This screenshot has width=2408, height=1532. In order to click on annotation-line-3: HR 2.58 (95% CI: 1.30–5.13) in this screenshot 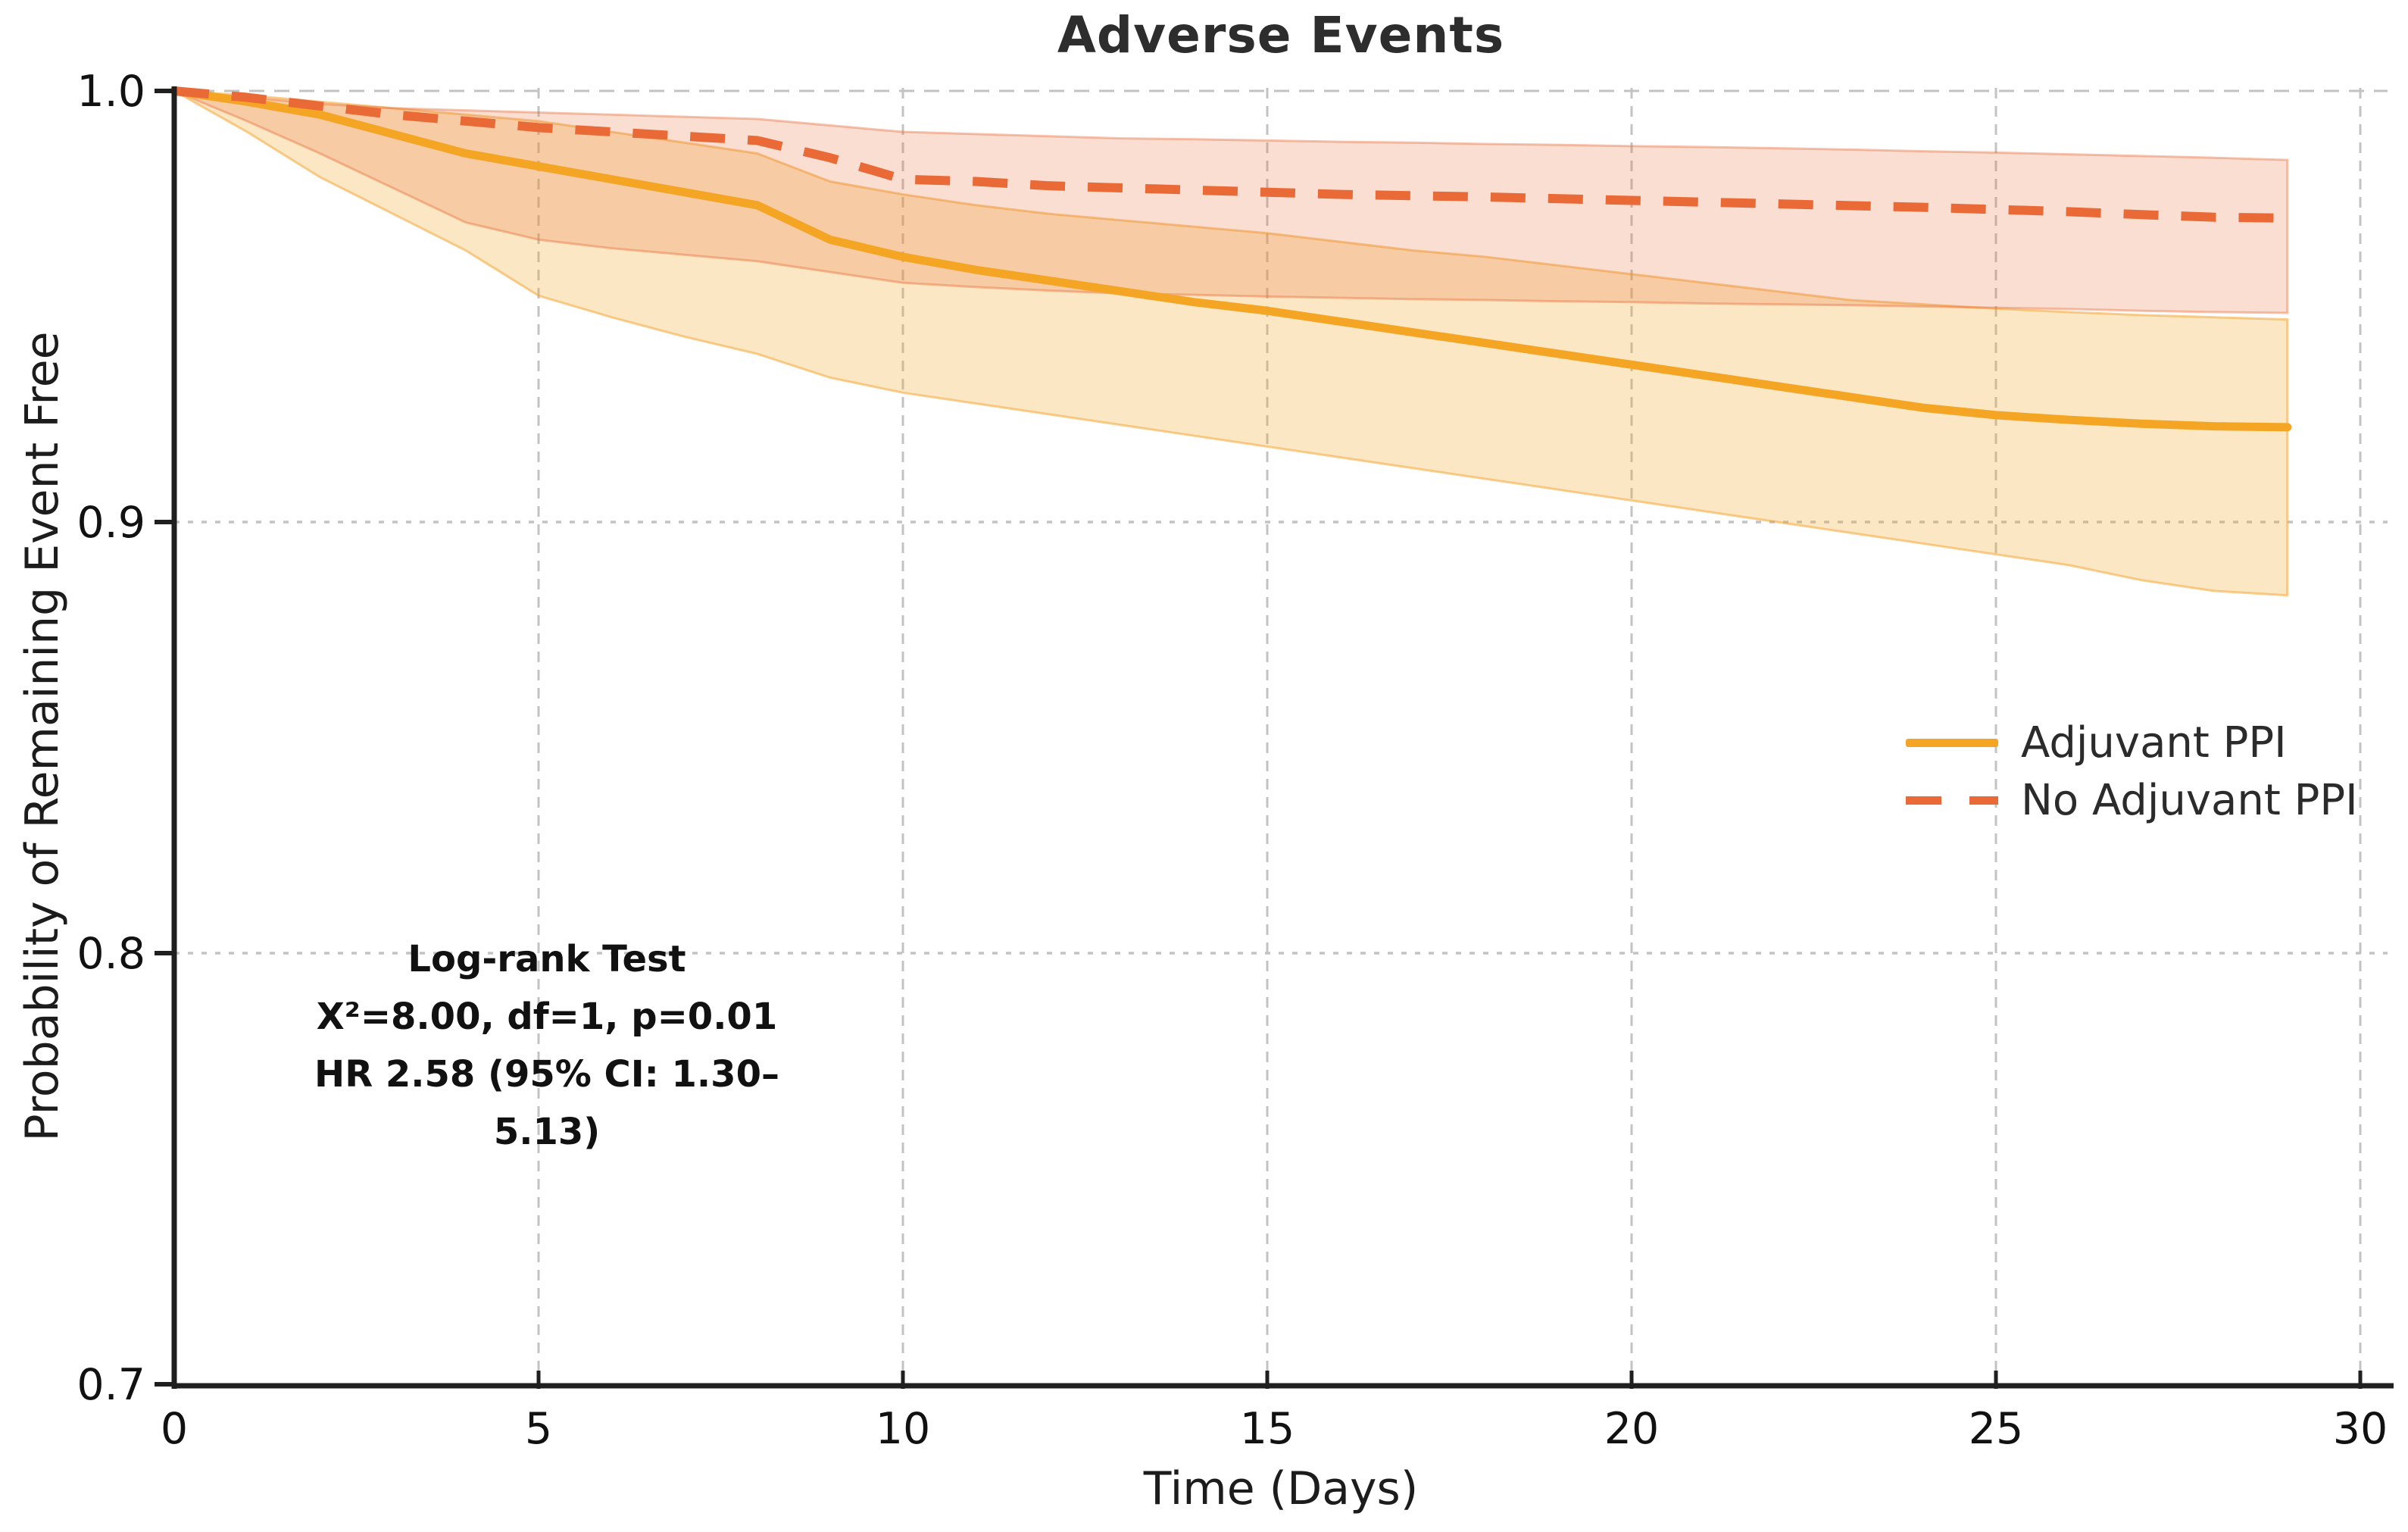, I will do `click(546, 1103)`.